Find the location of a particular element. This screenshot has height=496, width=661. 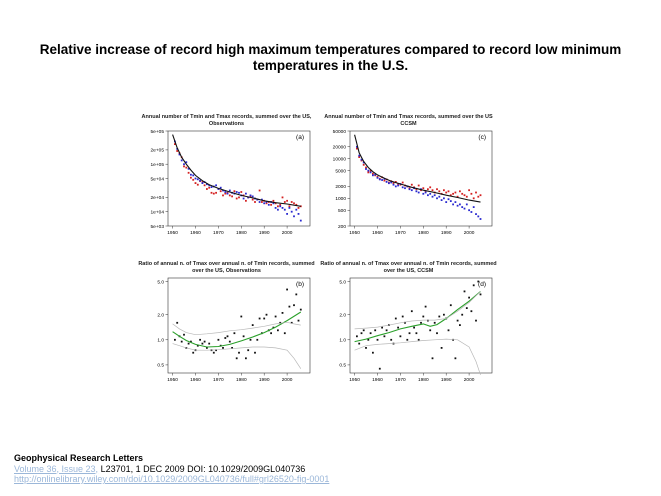

y-tick-label: 1e+05 is located at coordinates (158, 165).